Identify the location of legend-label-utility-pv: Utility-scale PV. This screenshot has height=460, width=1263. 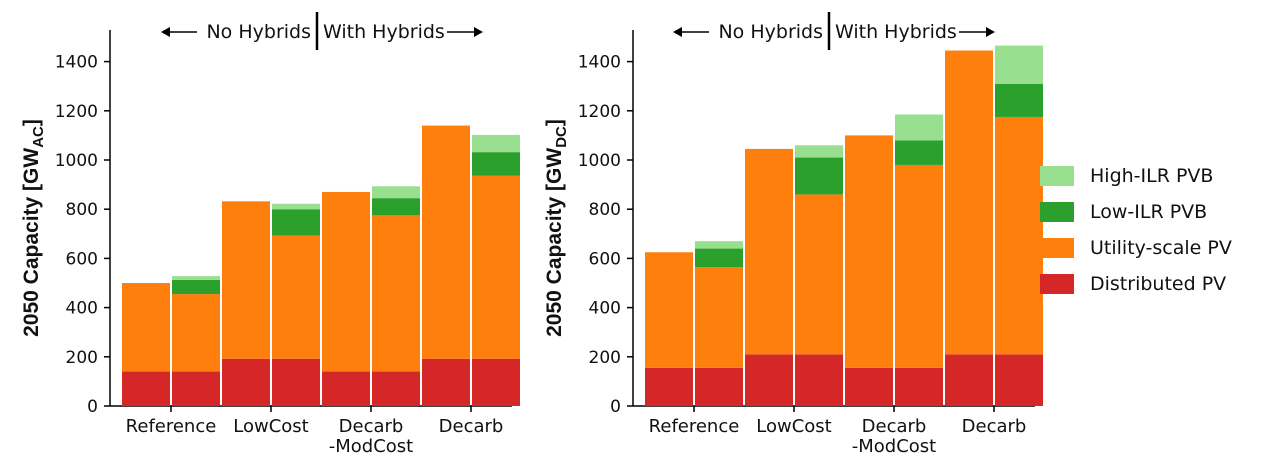
(1161, 248).